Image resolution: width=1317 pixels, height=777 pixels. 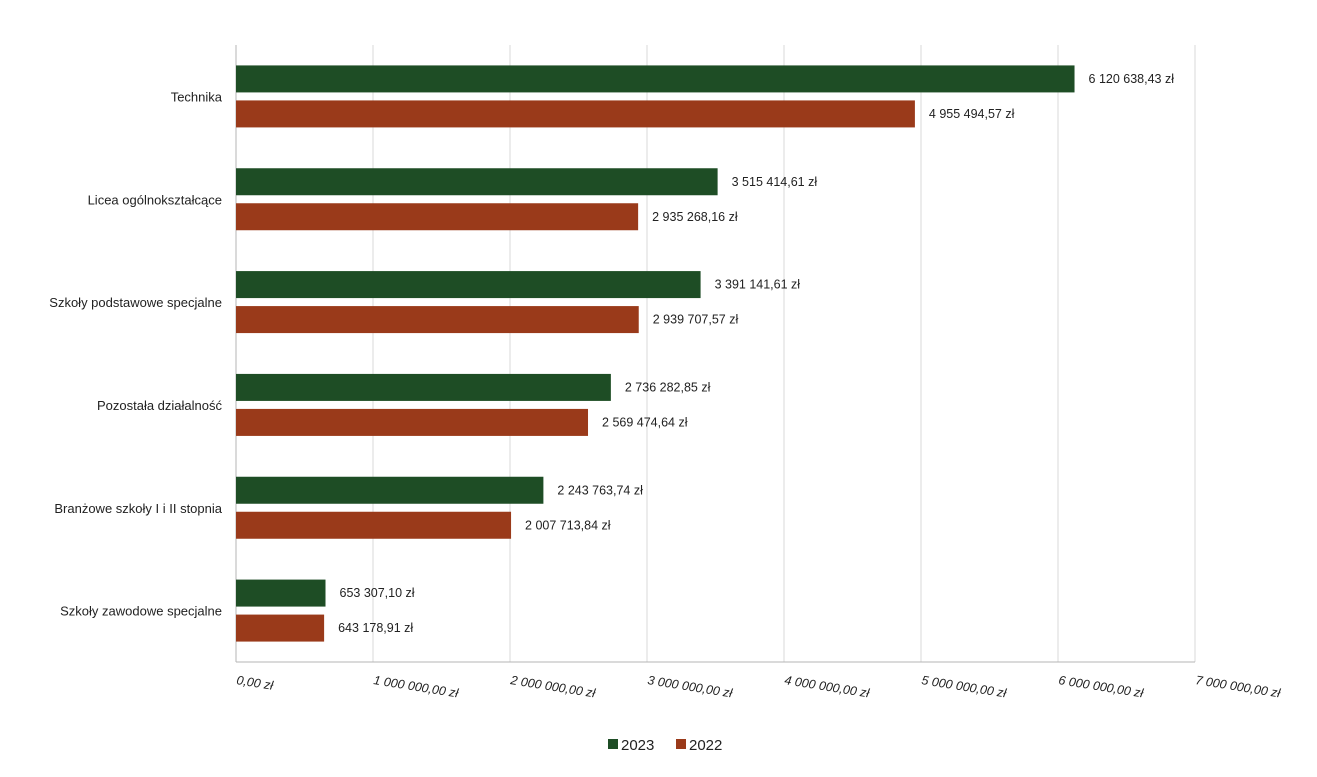 I want to click on data-label: 2 939 707,57 zł, so click(x=696, y=320).